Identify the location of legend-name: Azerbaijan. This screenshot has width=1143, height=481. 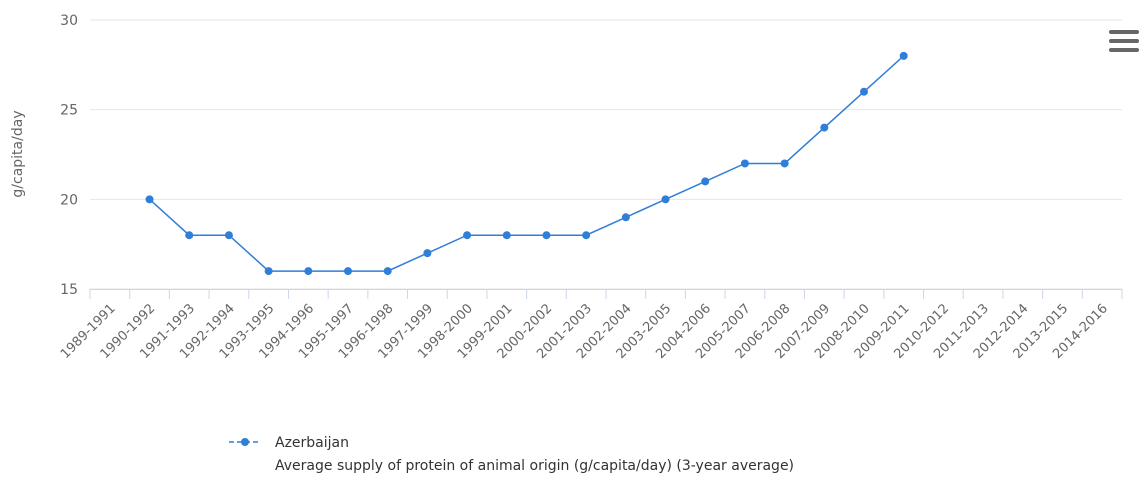
(312, 443).